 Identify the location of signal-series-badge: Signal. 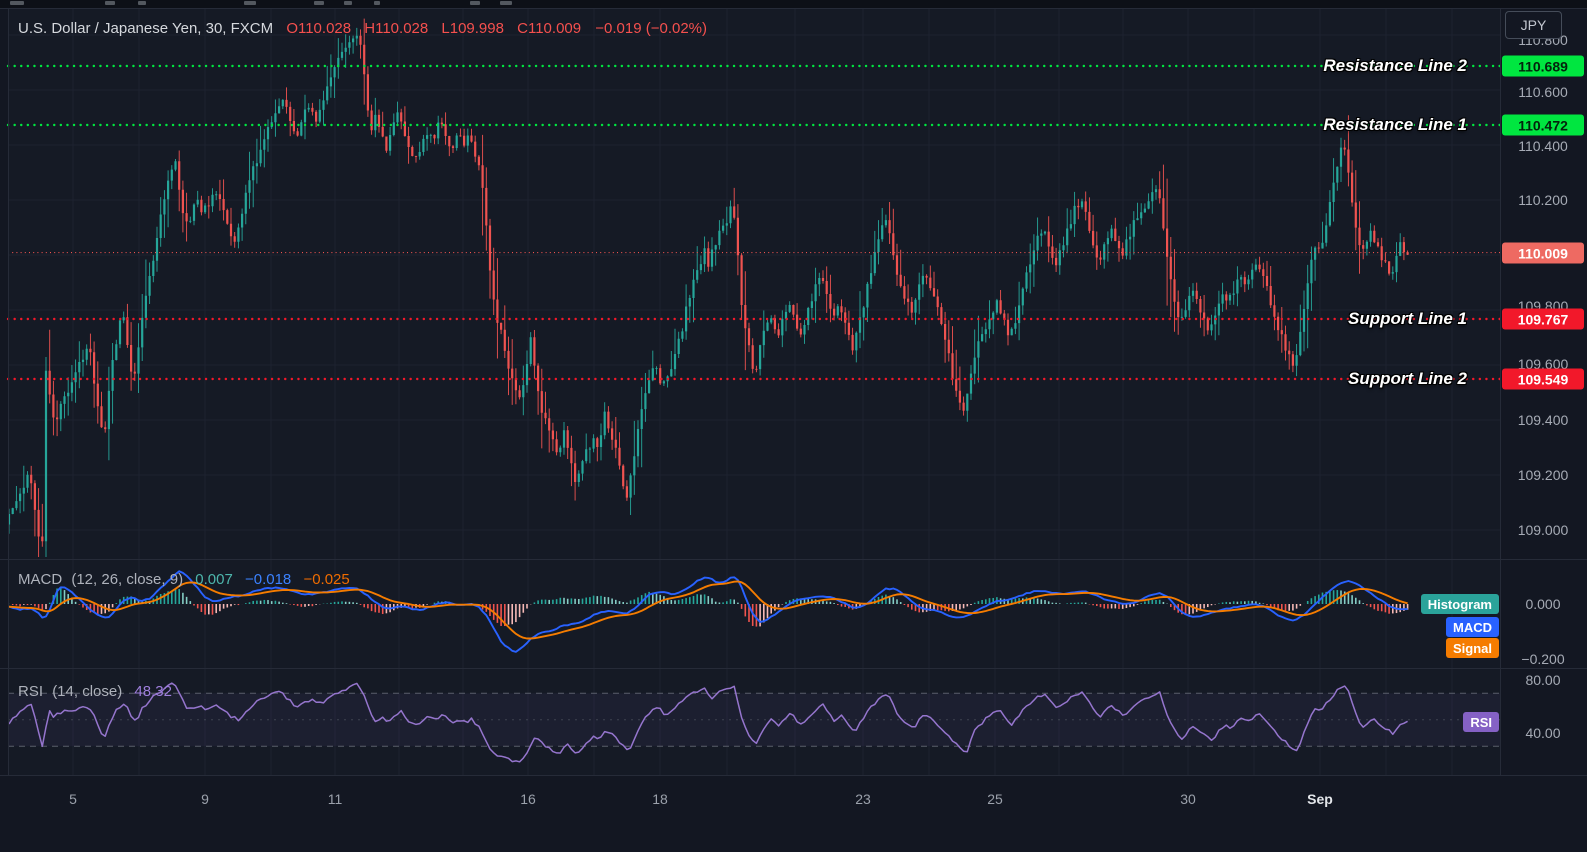
(1472, 648).